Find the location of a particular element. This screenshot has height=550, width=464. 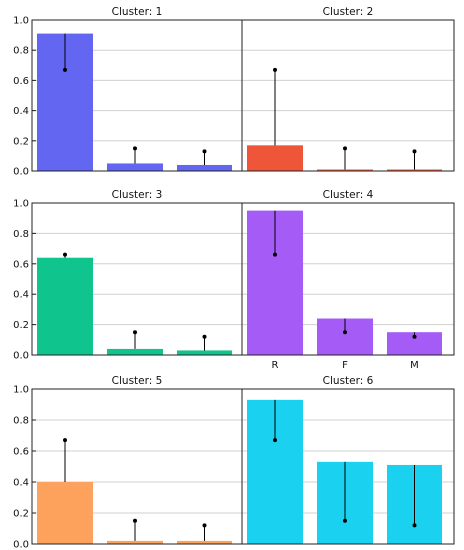

panel-cluster-6: Cluster: 6 is located at coordinates (348, 460).